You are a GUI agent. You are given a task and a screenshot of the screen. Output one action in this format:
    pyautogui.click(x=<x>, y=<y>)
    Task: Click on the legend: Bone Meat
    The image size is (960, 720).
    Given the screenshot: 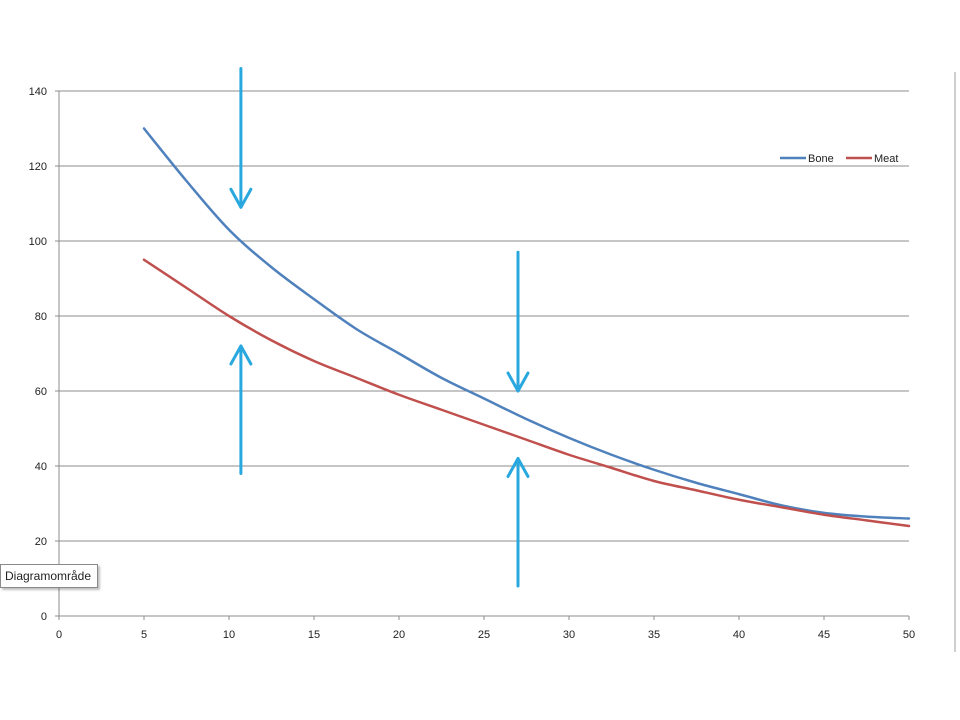 What is the action you would take?
    pyautogui.click(x=839, y=159)
    